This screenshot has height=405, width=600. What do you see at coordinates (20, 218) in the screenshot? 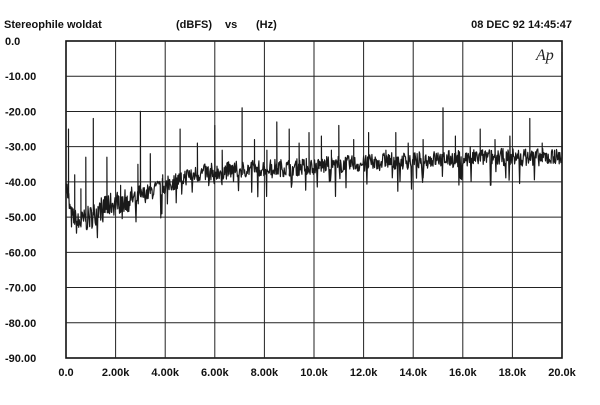
I see `y-tick-label: -50.00` at bounding box center [20, 218].